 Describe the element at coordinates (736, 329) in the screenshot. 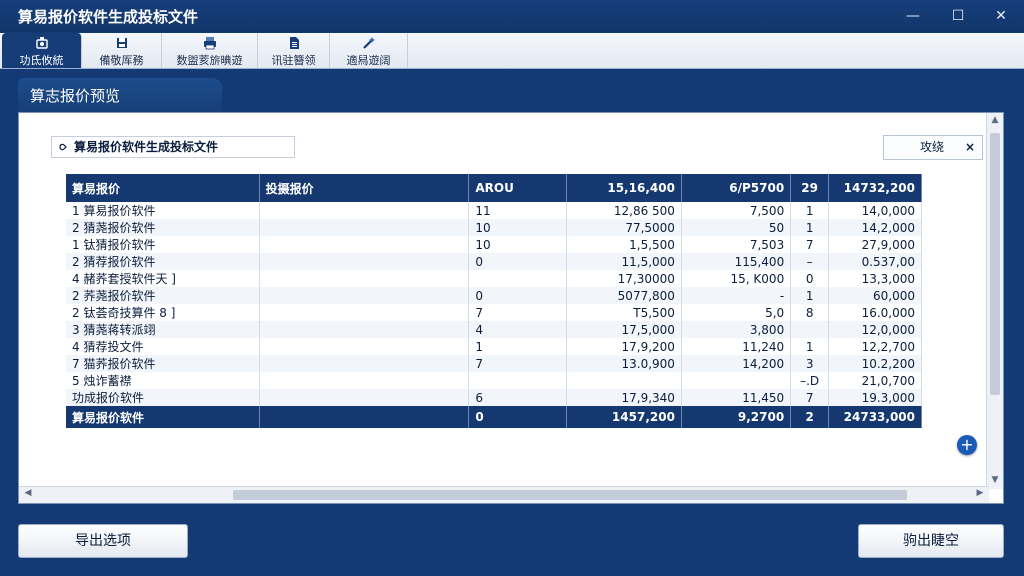

I see `table-cell: 3,800` at that location.